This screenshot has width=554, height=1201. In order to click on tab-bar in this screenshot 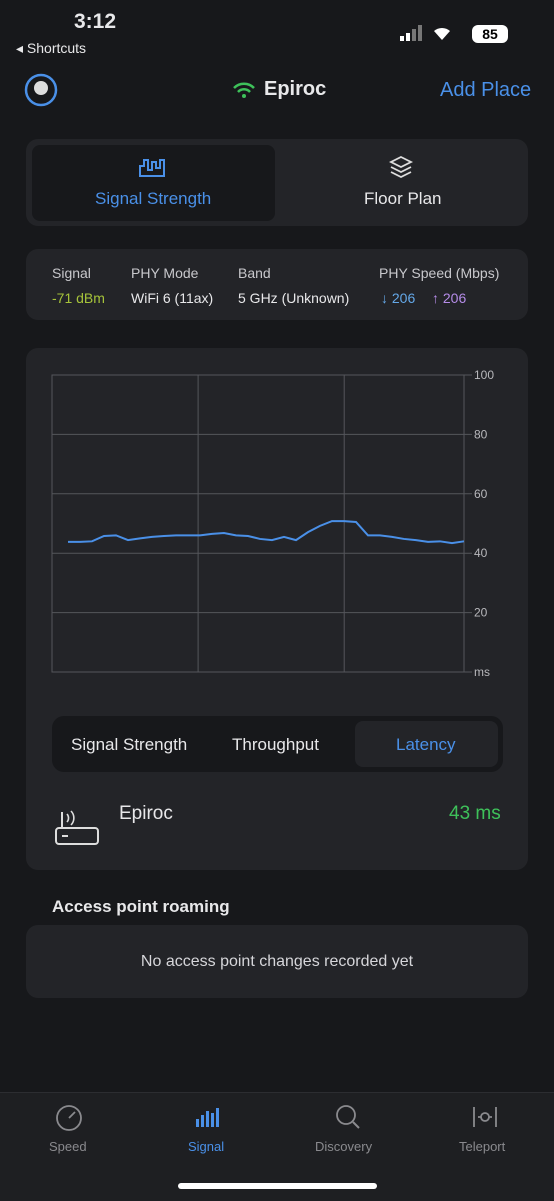, I will do `click(277, 1146)`.